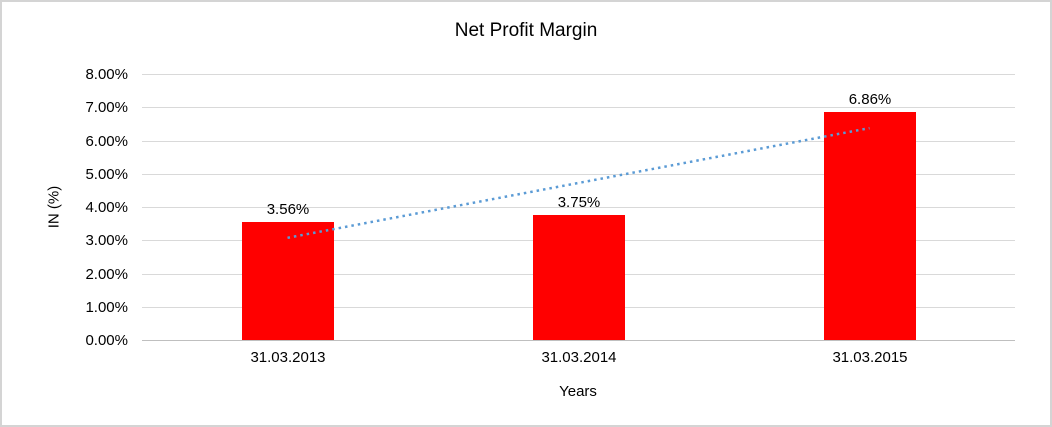 This screenshot has height=427, width=1052. I want to click on y-tick-label: 3.00%, so click(106, 240).